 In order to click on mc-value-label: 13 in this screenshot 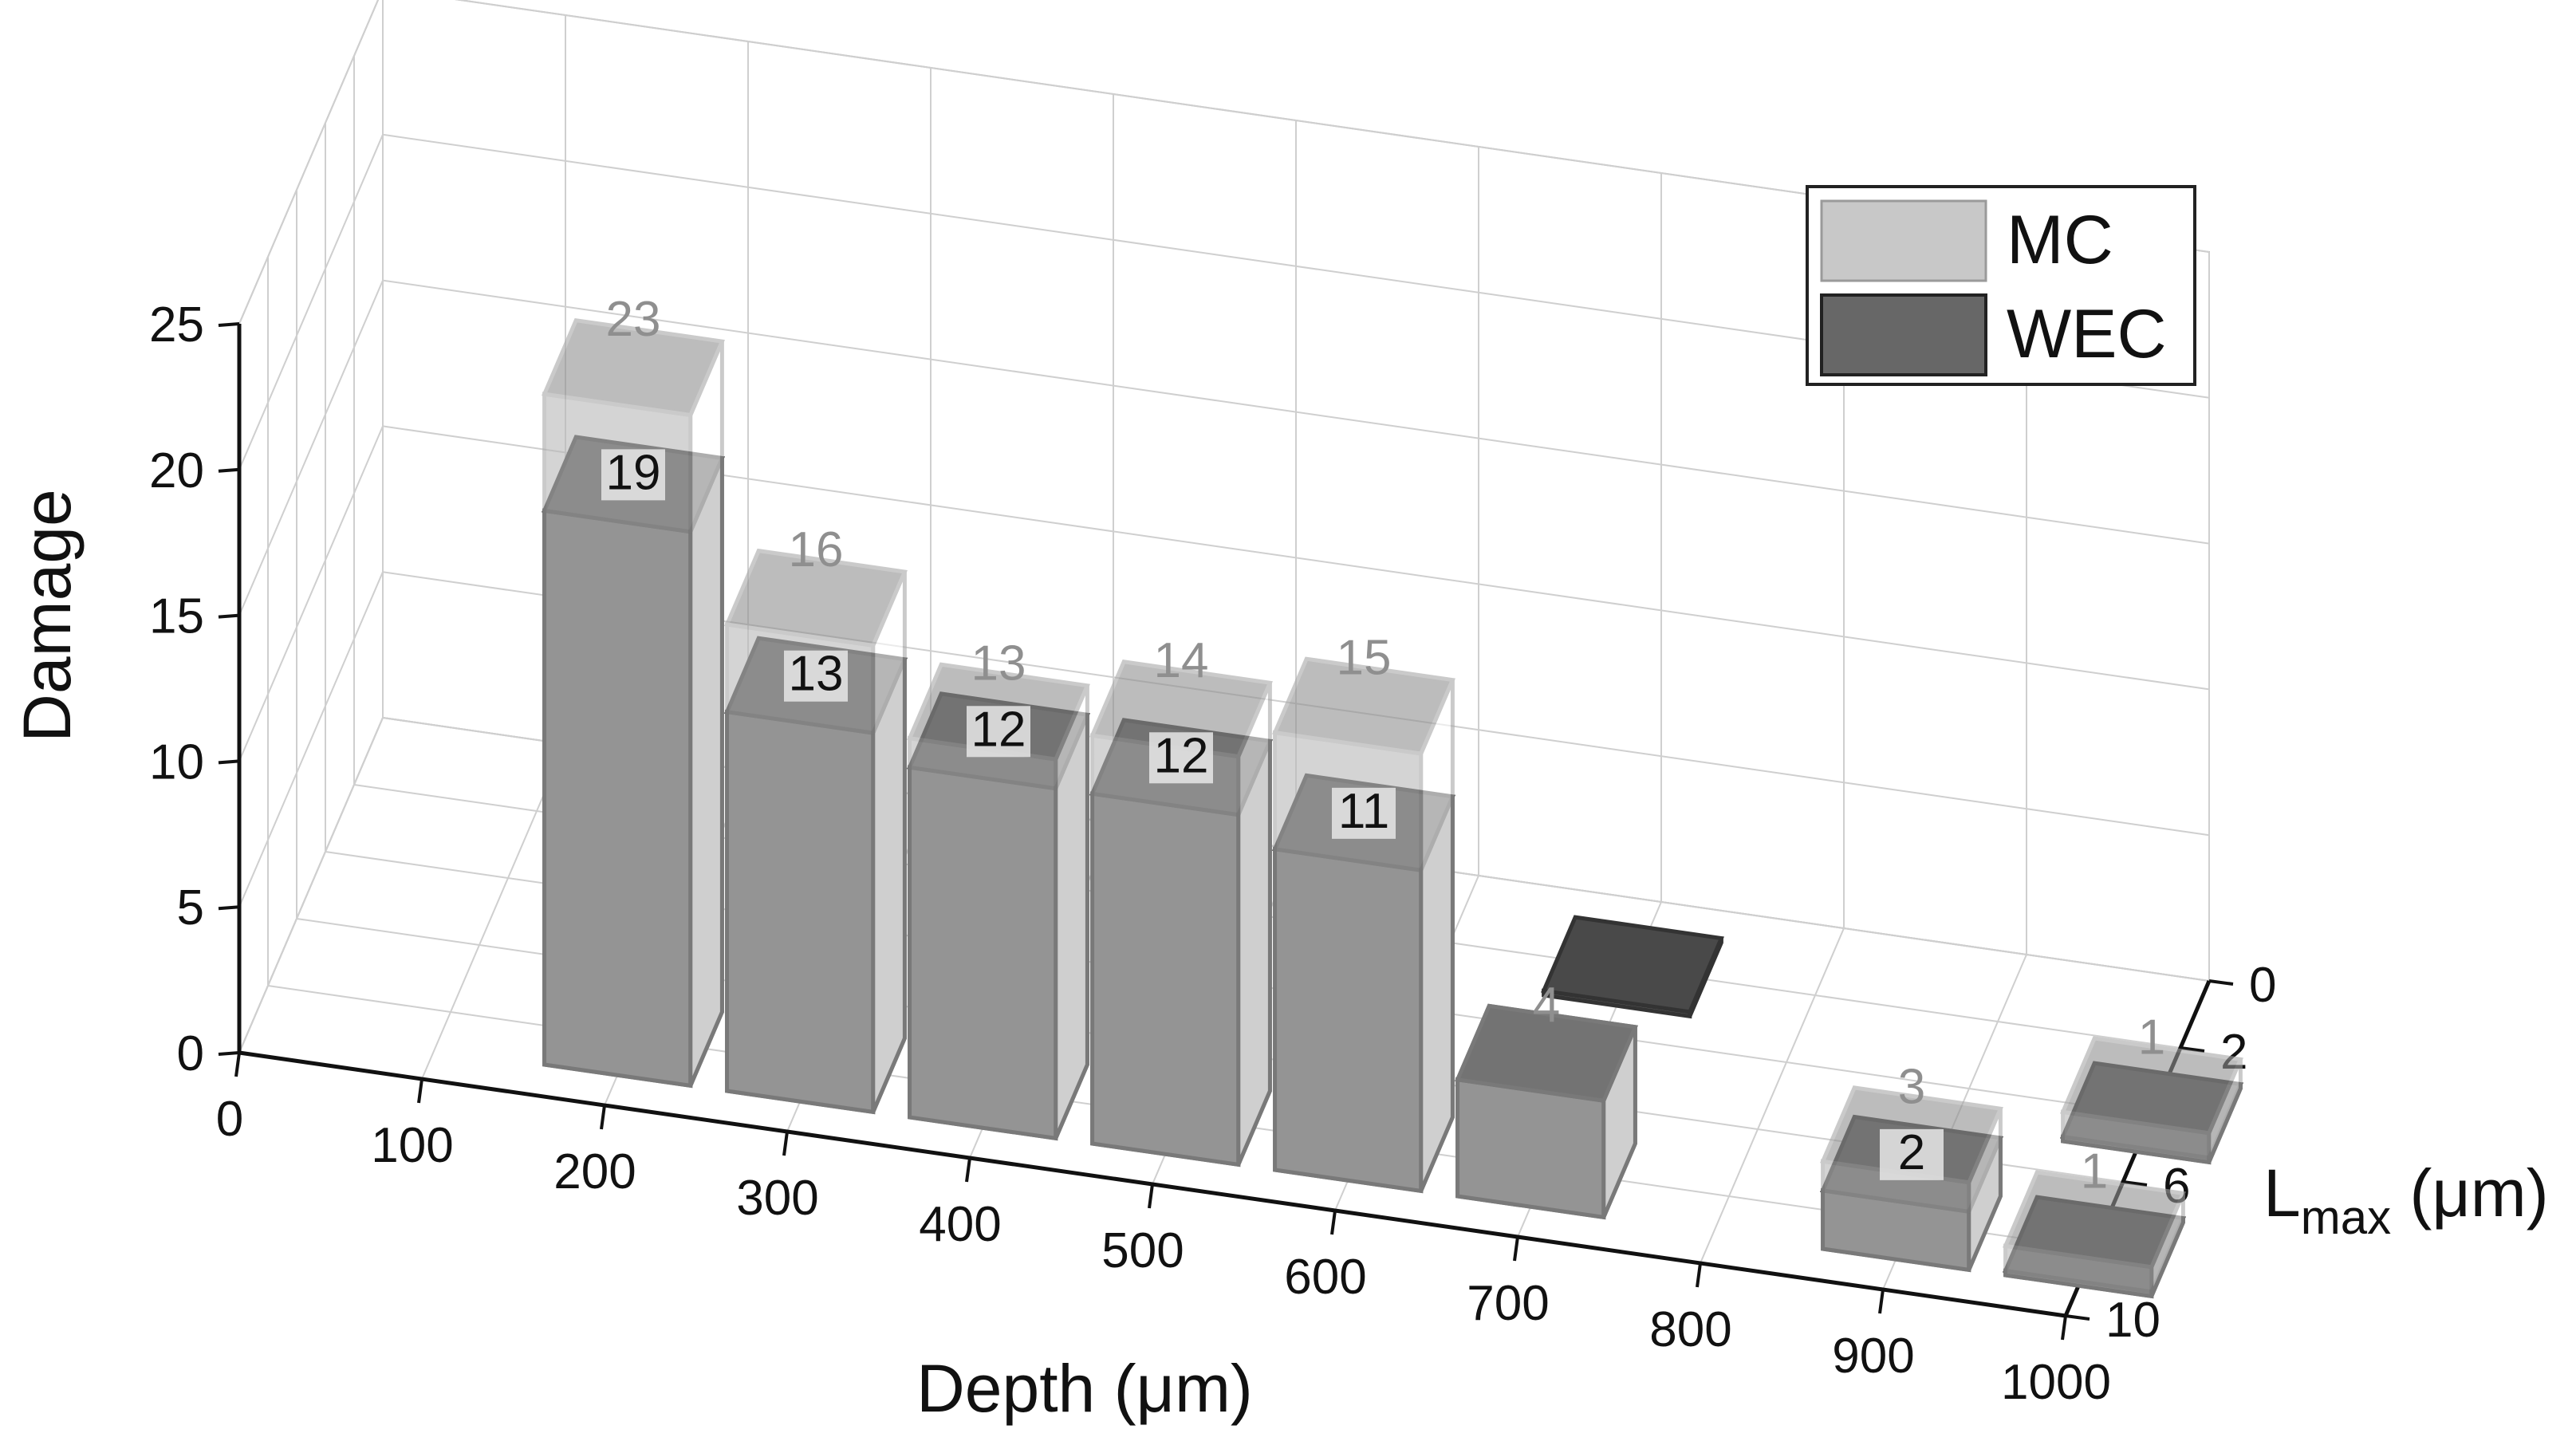, I will do `click(998, 663)`.